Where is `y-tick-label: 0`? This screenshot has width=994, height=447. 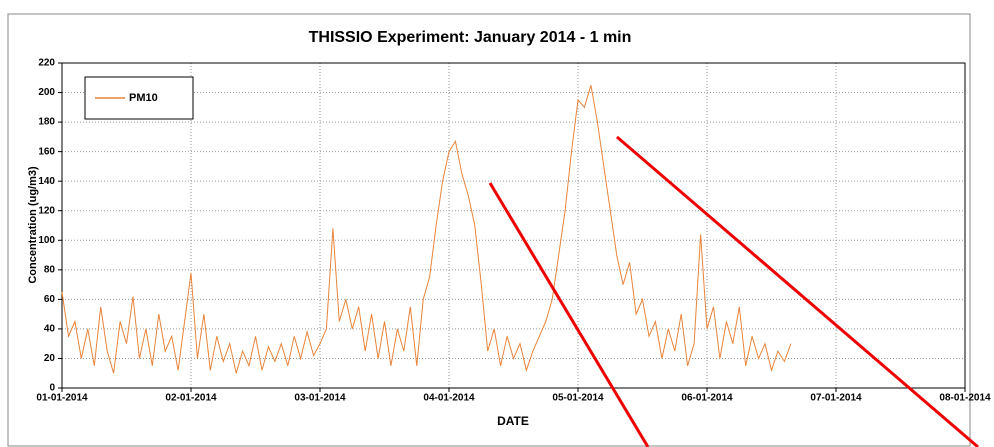
y-tick-label: 0 is located at coordinates (52, 388).